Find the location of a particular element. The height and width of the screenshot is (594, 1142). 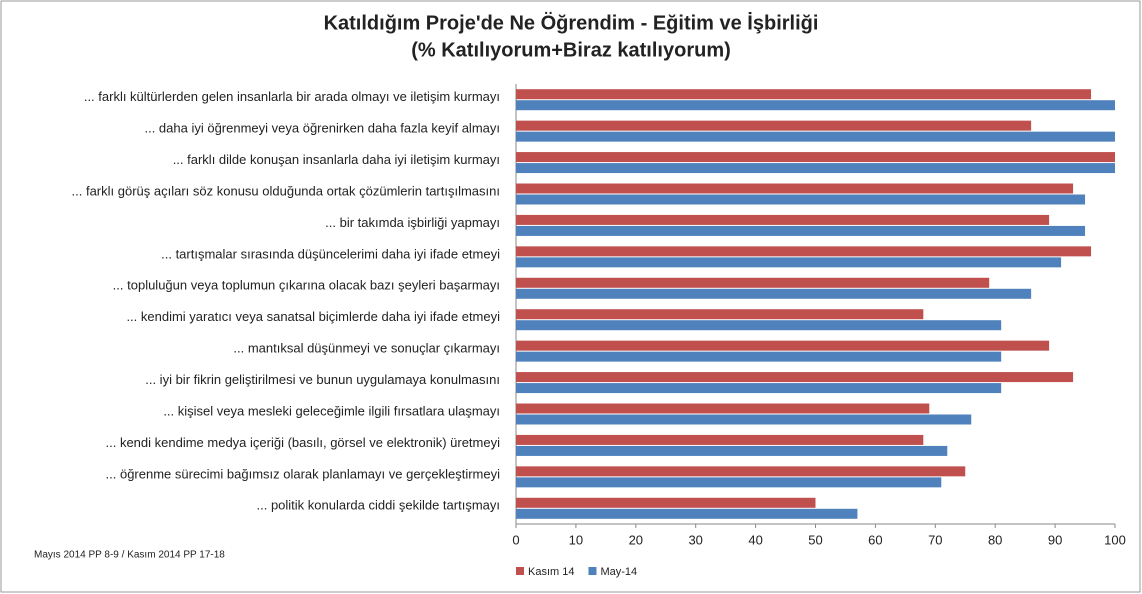

legend-label: May-14 is located at coordinates (618, 572).